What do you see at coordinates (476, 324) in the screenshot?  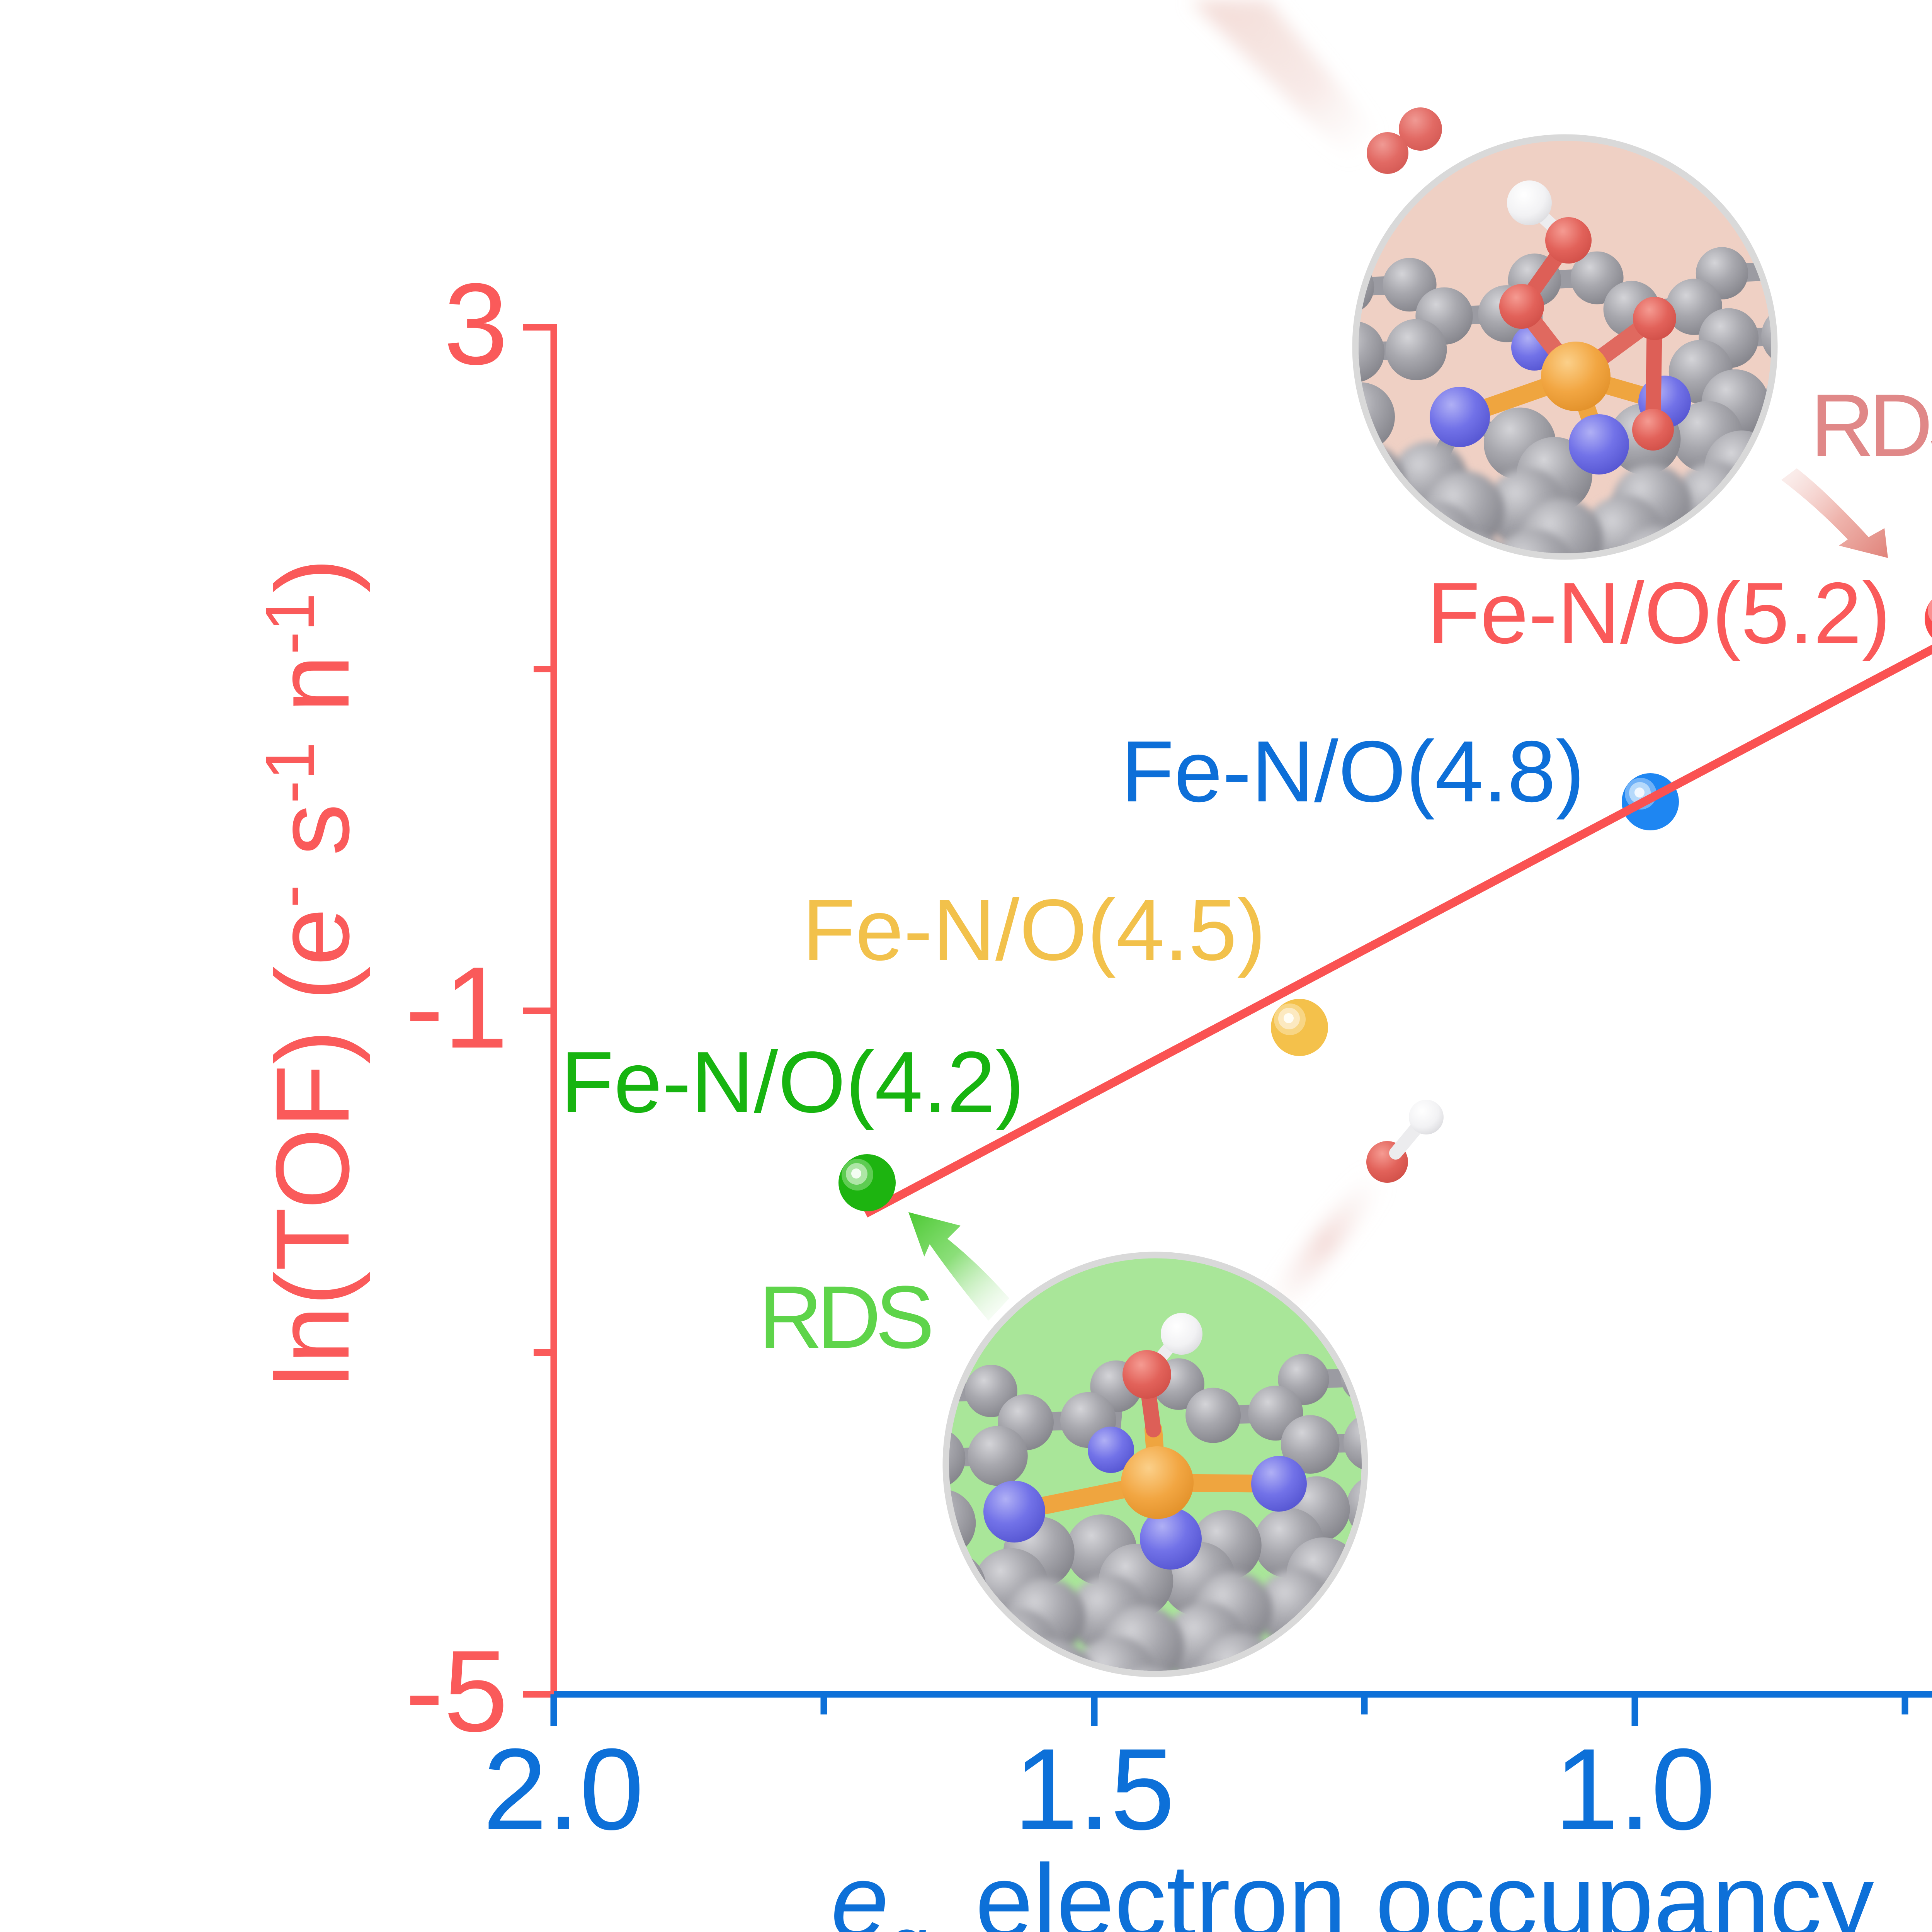 I see `svg-text: 3` at bounding box center [476, 324].